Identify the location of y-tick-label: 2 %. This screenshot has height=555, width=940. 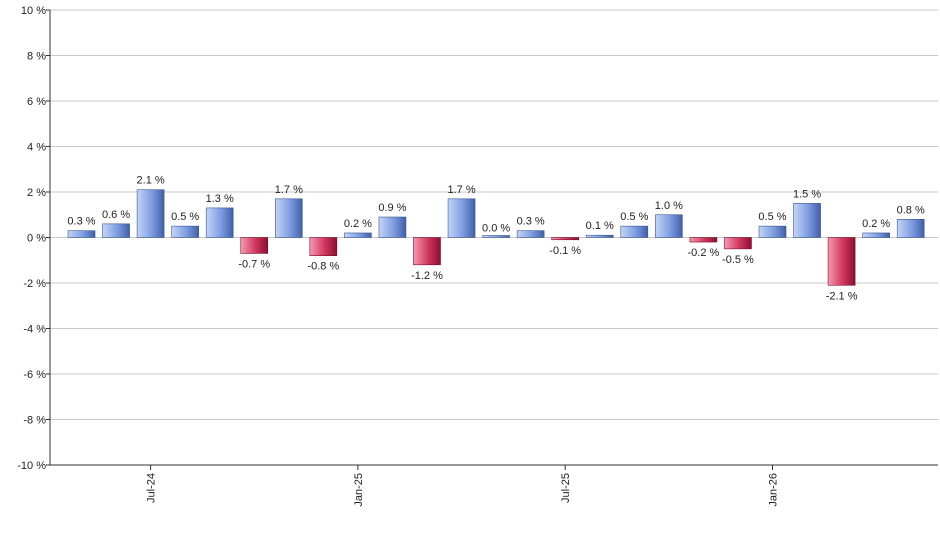
(36, 193).